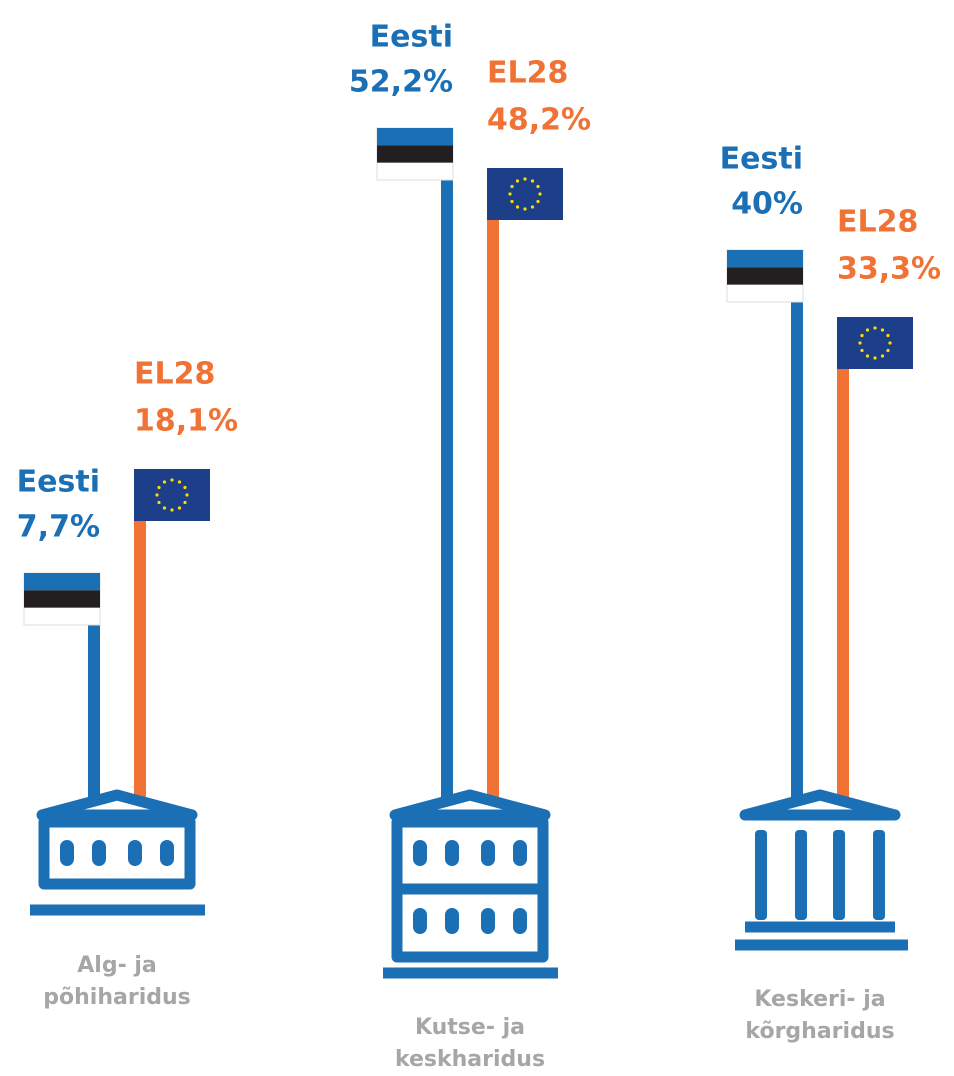 Image resolution: width=954 pixels, height=1076 pixels. What do you see at coordinates (401, 82) in the screenshot?
I see `value-label: 52,2%` at bounding box center [401, 82].